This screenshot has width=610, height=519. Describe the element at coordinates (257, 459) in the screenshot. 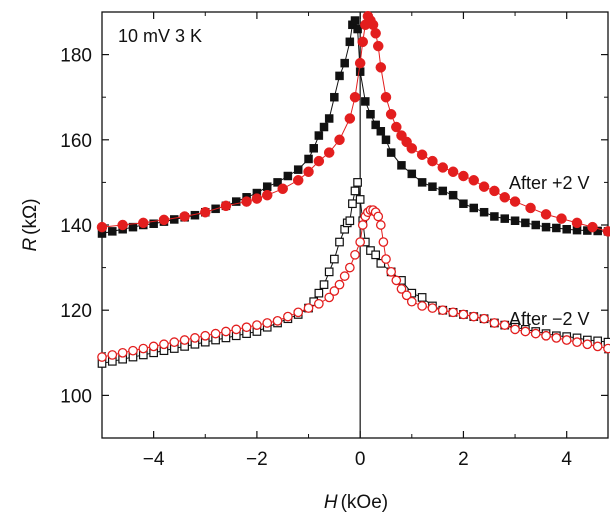

I see `x-tick-label: −2` at that location.